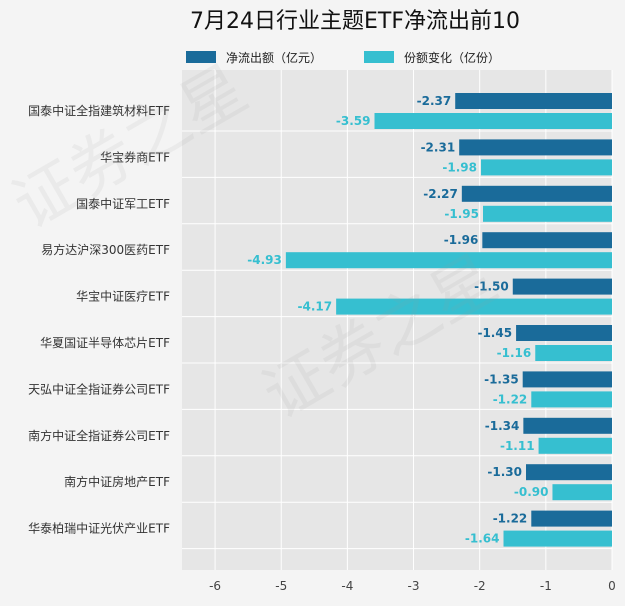  I want to click on value-label-outflow-2: -2.27, so click(440, 194).